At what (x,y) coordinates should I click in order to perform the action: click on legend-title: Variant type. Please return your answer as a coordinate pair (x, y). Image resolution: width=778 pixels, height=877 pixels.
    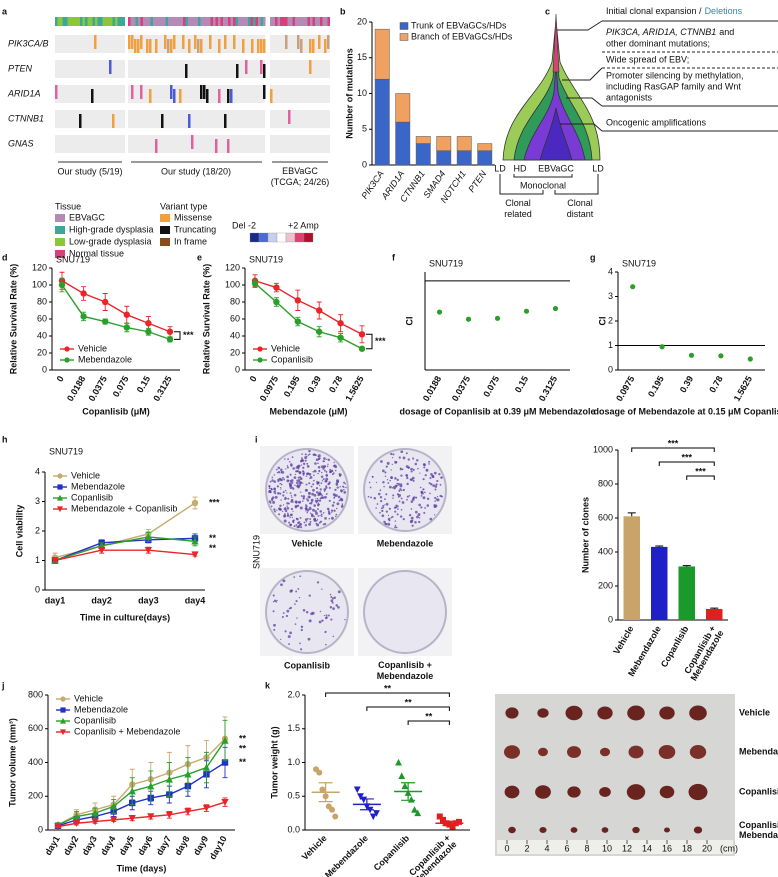
    Looking at the image, I should click on (183, 206).